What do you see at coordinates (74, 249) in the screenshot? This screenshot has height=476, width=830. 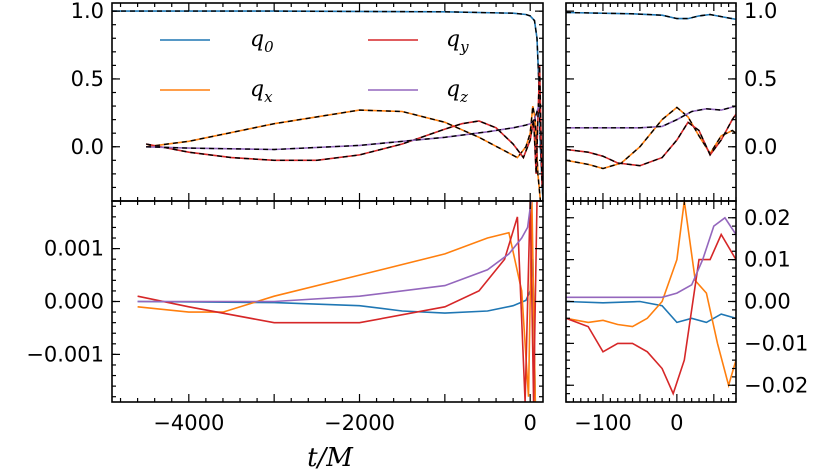 I see `y-tick-label: 0.001` at bounding box center [74, 249].